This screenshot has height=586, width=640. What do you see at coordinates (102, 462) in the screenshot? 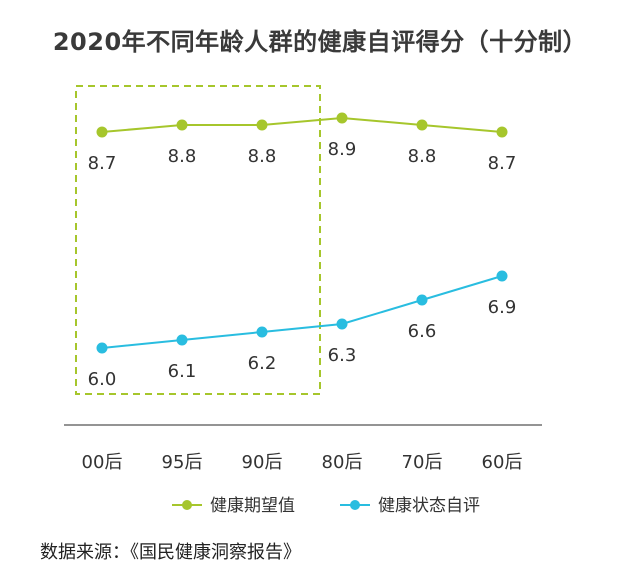
I see `x-tick-label: 00后` at bounding box center [102, 462].